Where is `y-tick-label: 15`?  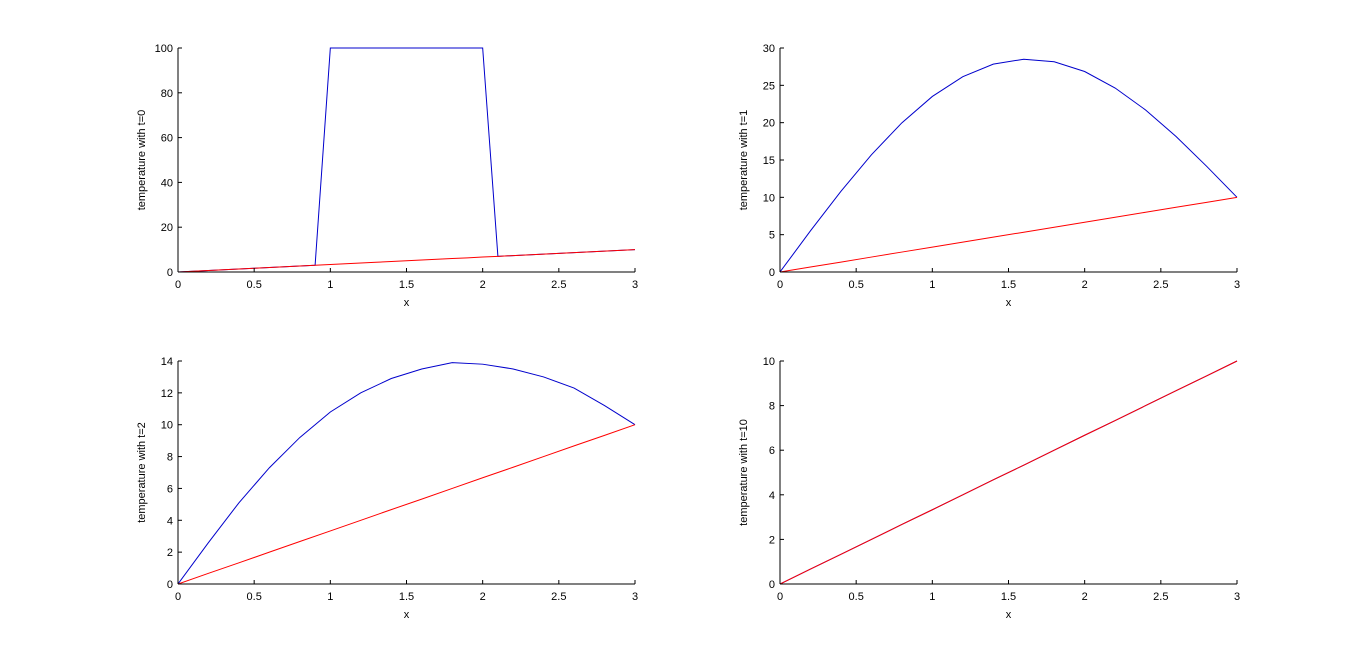 y-tick-label: 15 is located at coordinates (769, 161).